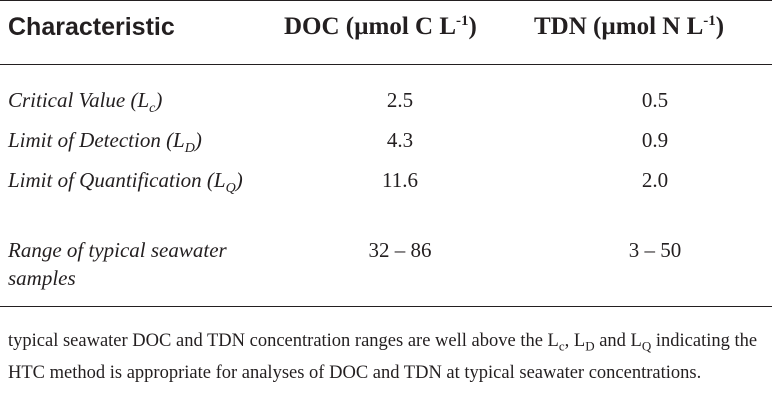  I want to click on table-top-rule, so click(386, 0).